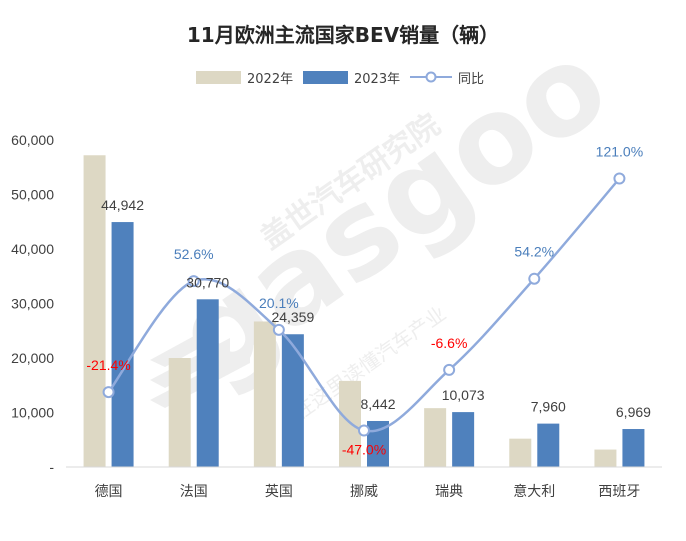 This screenshot has height=541, width=686. I want to click on y-tick-label: 30,000, so click(32, 304).